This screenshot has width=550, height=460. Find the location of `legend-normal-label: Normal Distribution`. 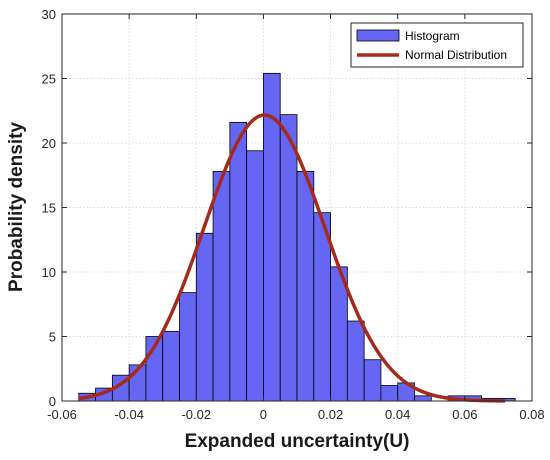

legend-normal-label: Normal Distribution is located at coordinates (456, 55).